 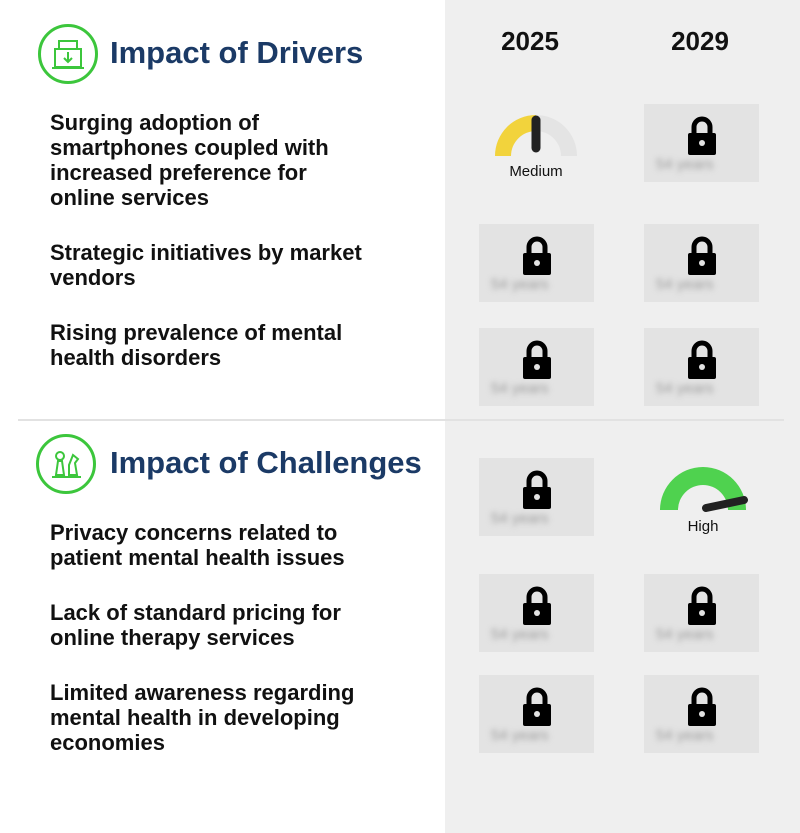 What do you see at coordinates (536, 171) in the screenshot?
I see `gauge-label: Medium` at bounding box center [536, 171].